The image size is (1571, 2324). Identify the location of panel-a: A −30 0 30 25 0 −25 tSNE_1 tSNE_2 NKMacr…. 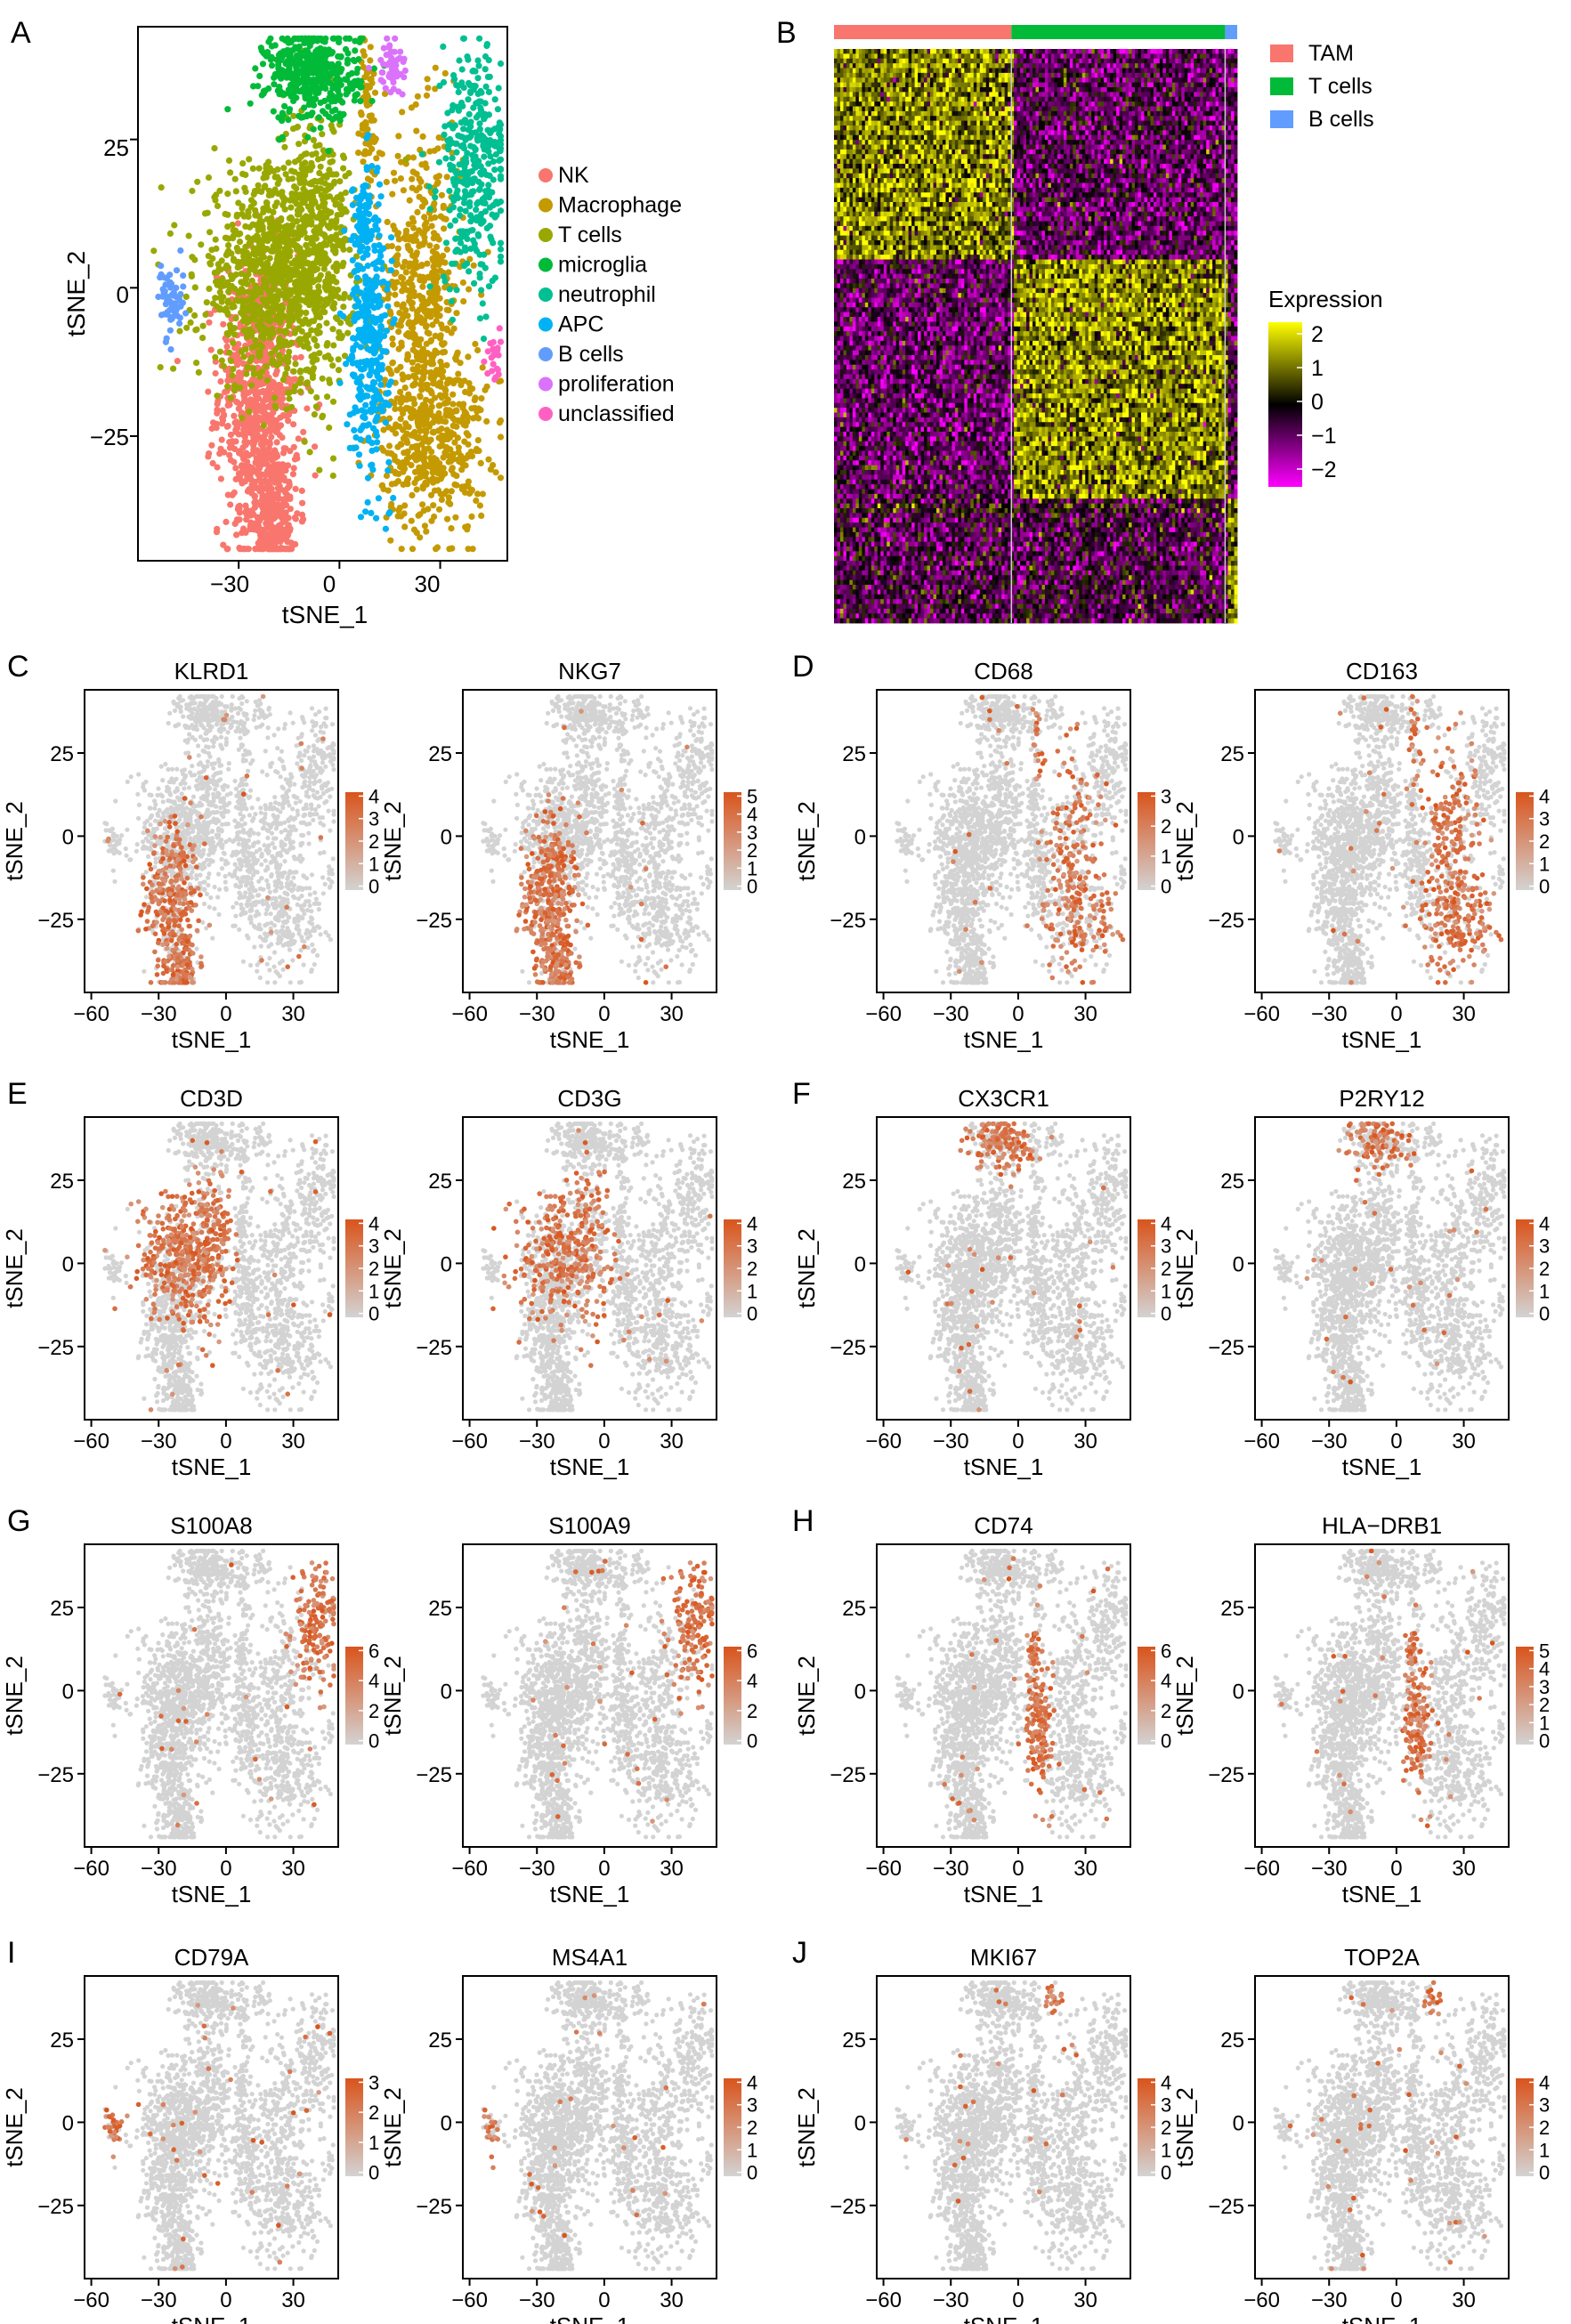
(346, 322).